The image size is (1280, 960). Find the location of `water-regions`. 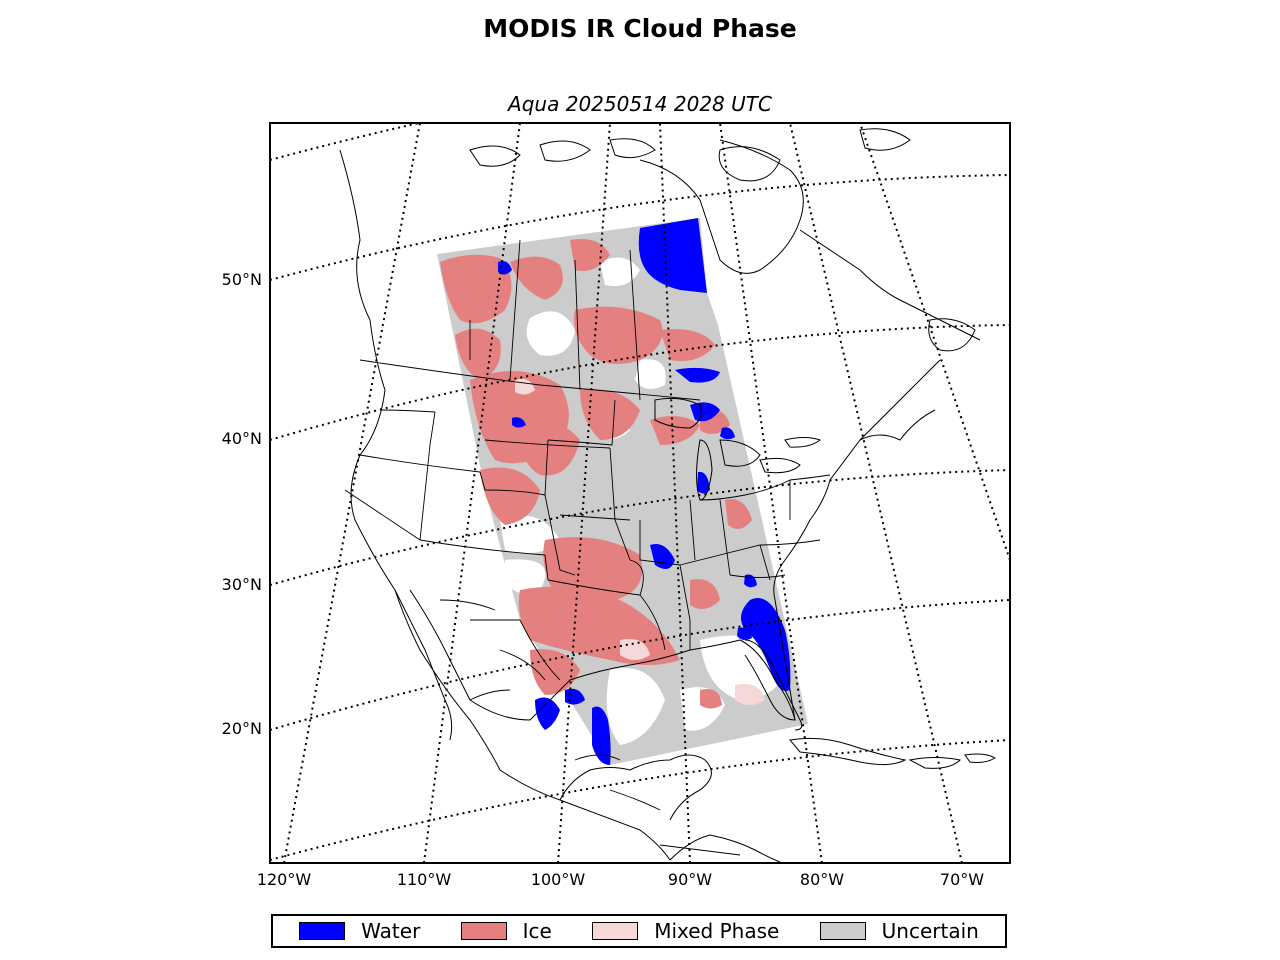

water-regions is located at coordinates (644, 491).